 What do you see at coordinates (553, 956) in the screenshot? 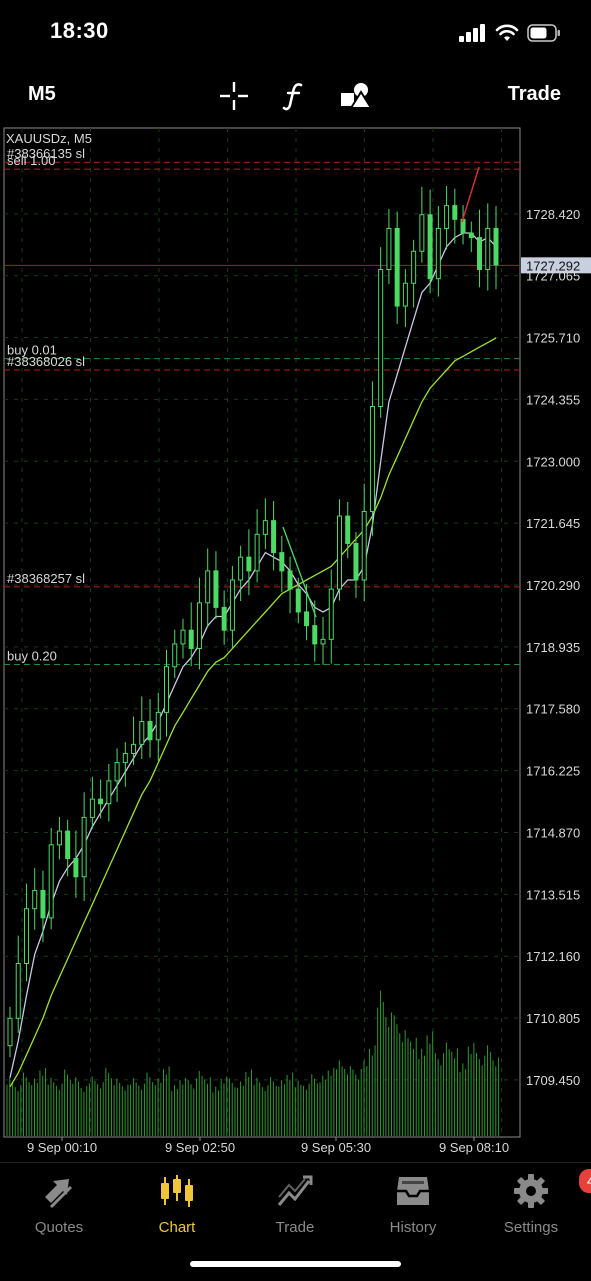
I see `price-tick-label: 1712.160` at bounding box center [553, 956].